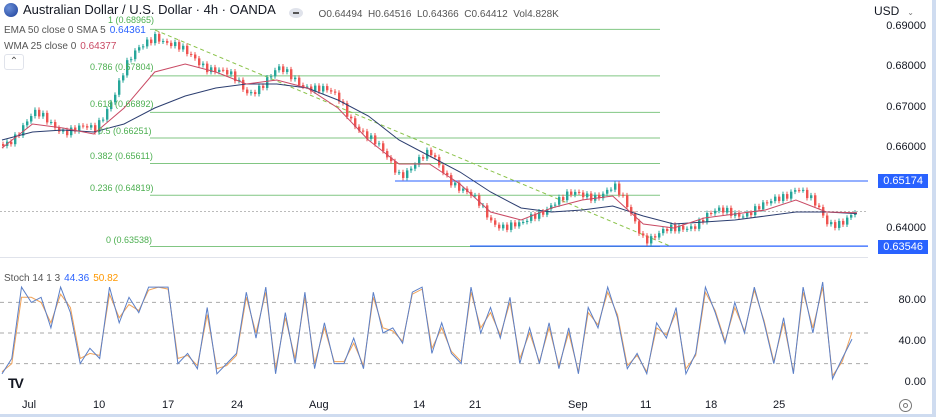 This screenshot has height=417, width=936. I want to click on fib-label: 0.382 (0.65611), so click(121, 156).